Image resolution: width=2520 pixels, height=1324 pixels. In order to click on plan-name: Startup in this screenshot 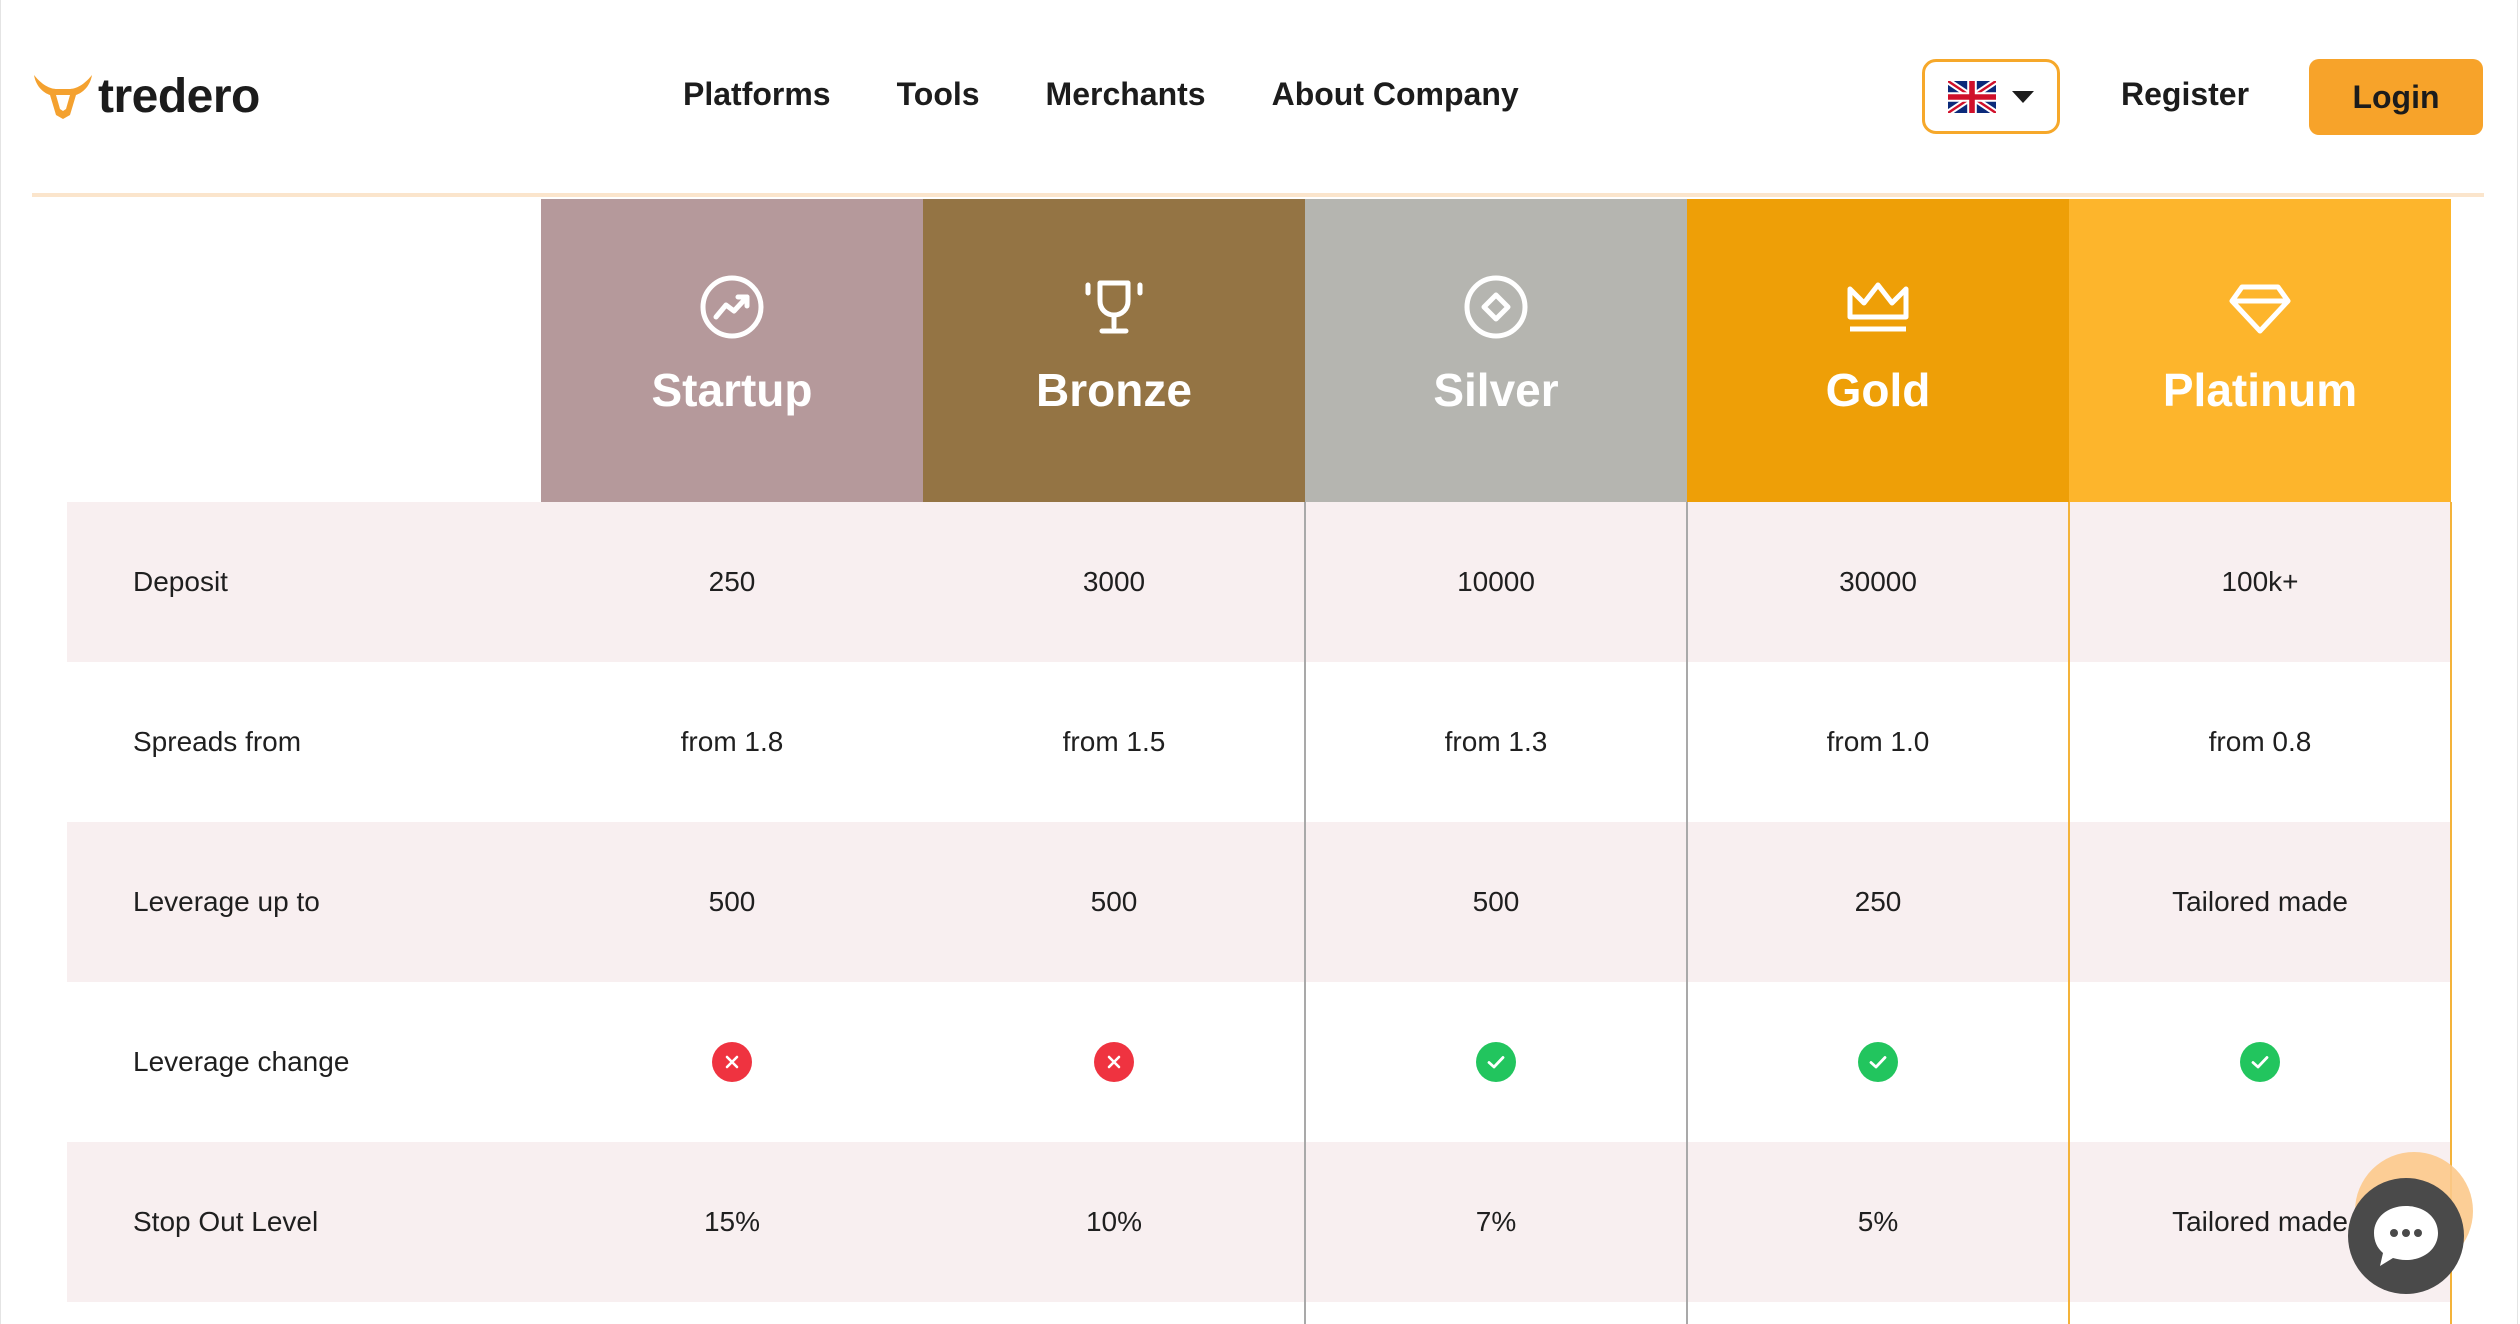, I will do `click(732, 390)`.